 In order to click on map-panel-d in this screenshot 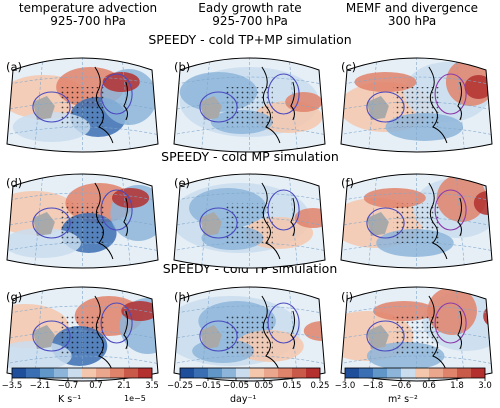, I will do `click(82, 221)`.